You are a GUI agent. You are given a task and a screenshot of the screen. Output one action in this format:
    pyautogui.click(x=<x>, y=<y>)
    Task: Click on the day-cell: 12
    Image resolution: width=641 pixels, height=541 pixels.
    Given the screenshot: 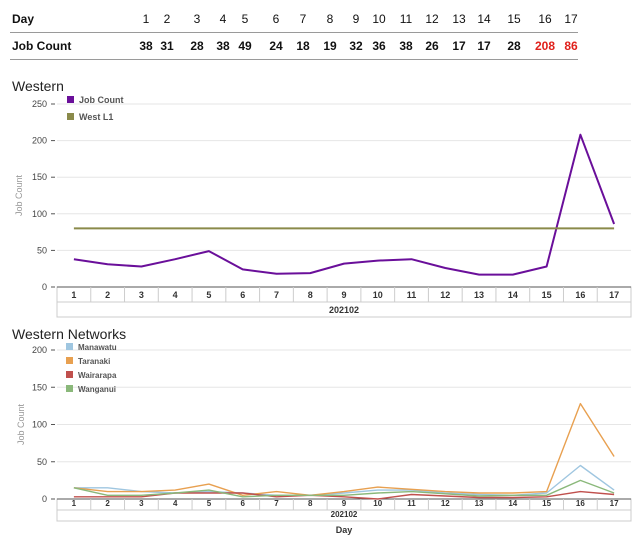 What is the action you would take?
    pyautogui.click(x=432, y=19)
    